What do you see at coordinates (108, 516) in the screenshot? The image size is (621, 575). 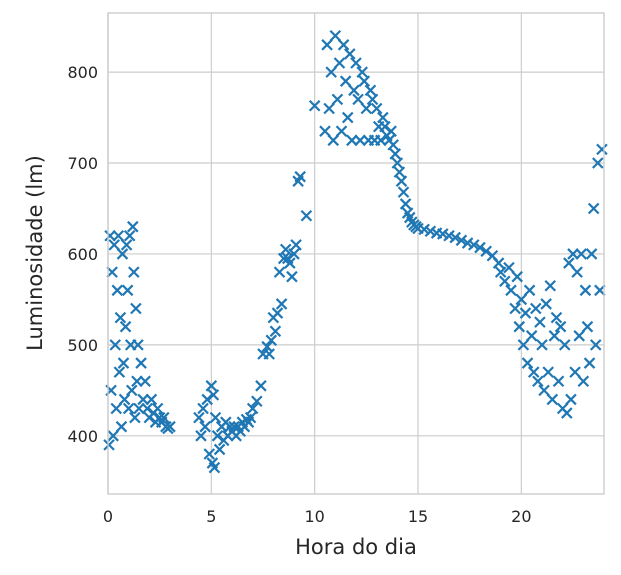 I see `x-tick-label: 0` at bounding box center [108, 516].